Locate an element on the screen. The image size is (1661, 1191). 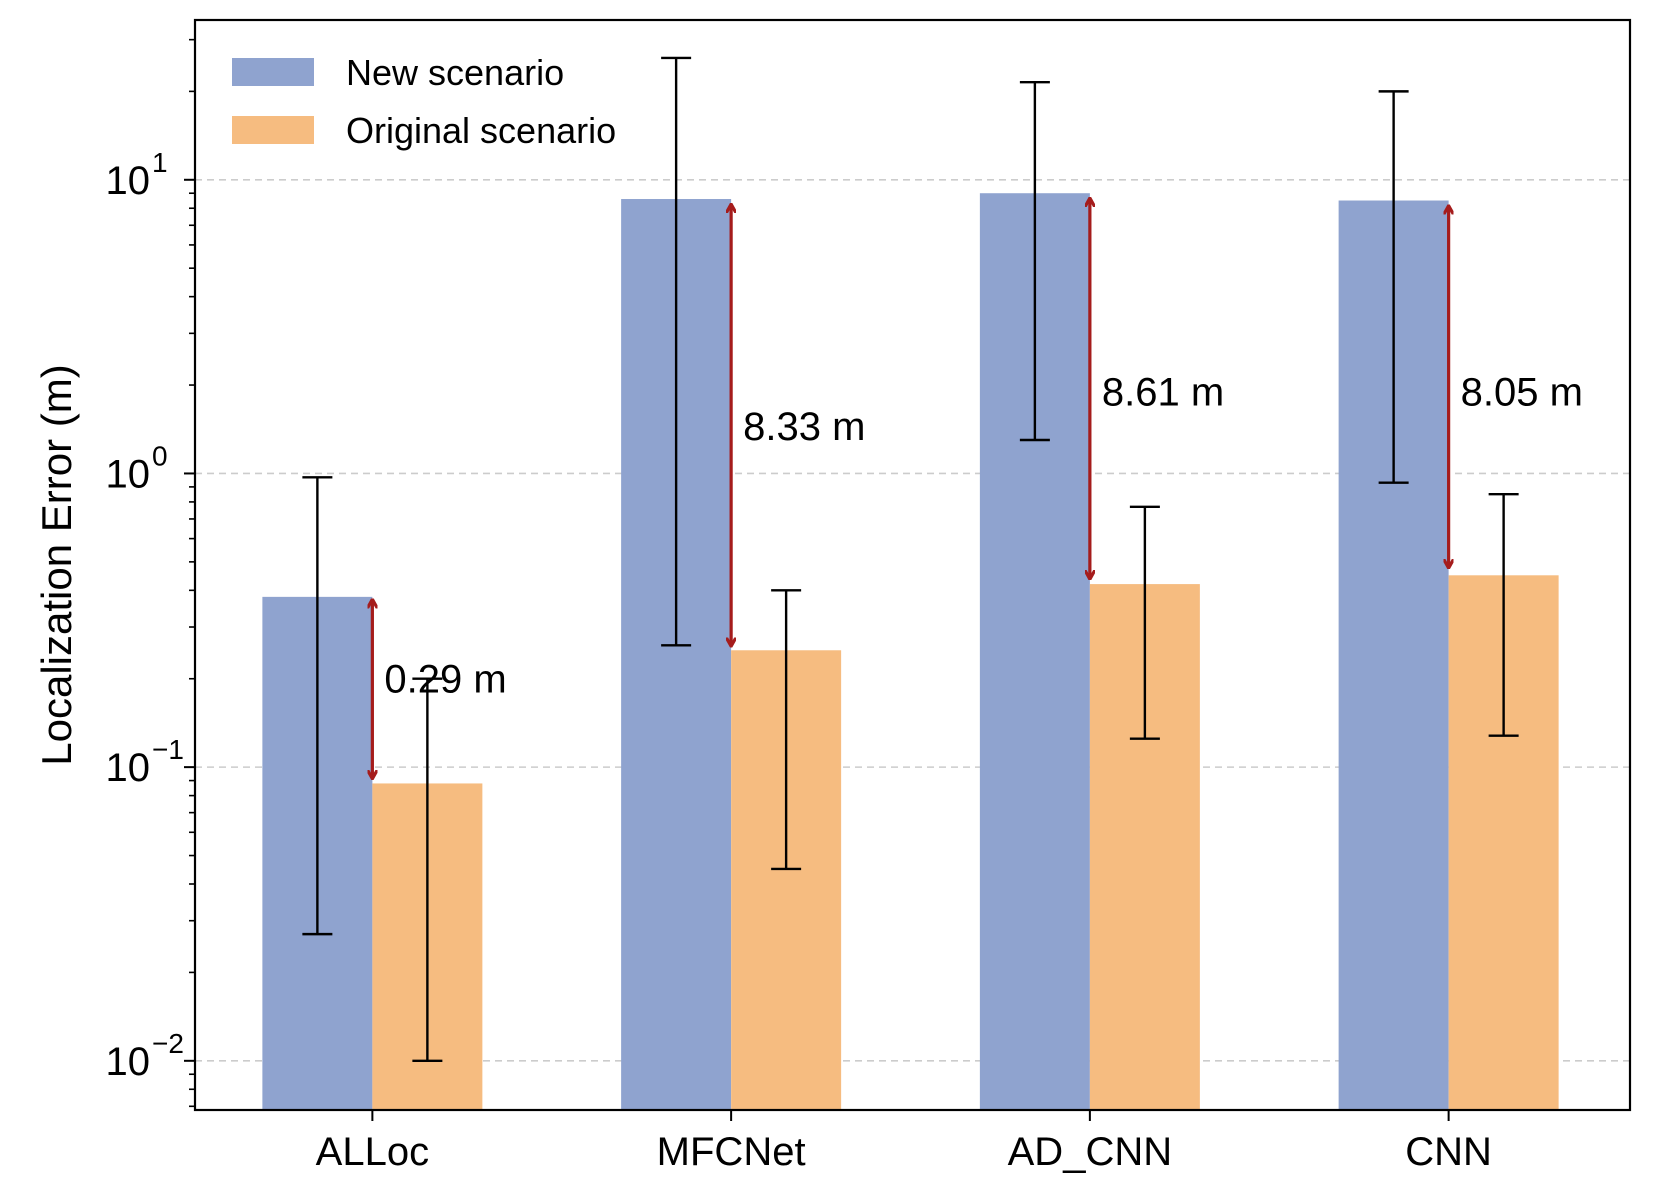
difference-label: 0.29 m is located at coordinates (445, 680).